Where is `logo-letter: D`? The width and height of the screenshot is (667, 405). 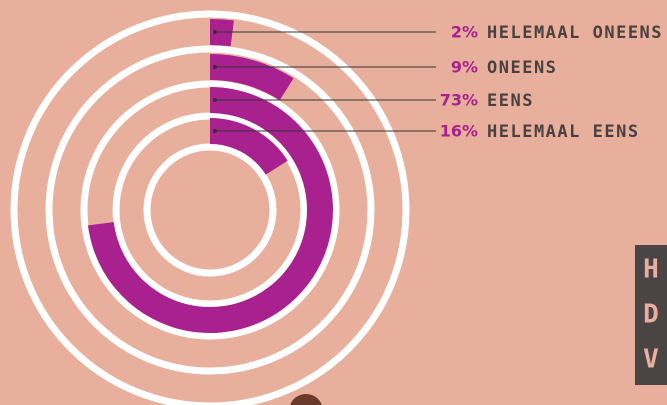 logo-letter: D is located at coordinates (651, 315).